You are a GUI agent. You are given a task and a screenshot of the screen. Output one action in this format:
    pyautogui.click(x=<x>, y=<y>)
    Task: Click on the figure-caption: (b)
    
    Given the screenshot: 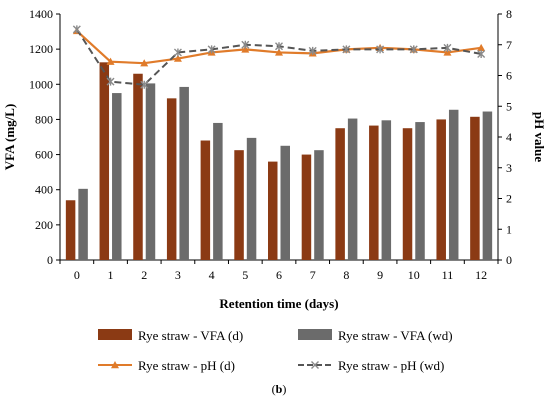 What is the action you would take?
    pyautogui.click(x=279, y=389)
    